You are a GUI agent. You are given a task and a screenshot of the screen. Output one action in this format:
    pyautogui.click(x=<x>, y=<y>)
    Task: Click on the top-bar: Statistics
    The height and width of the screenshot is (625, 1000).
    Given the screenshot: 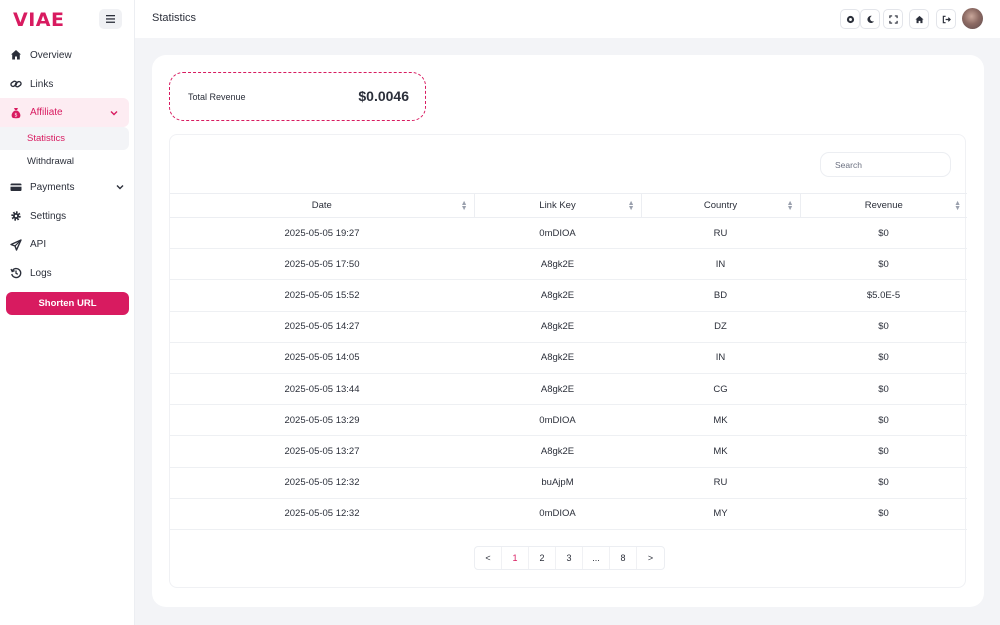 What is the action you would take?
    pyautogui.click(x=567, y=19)
    